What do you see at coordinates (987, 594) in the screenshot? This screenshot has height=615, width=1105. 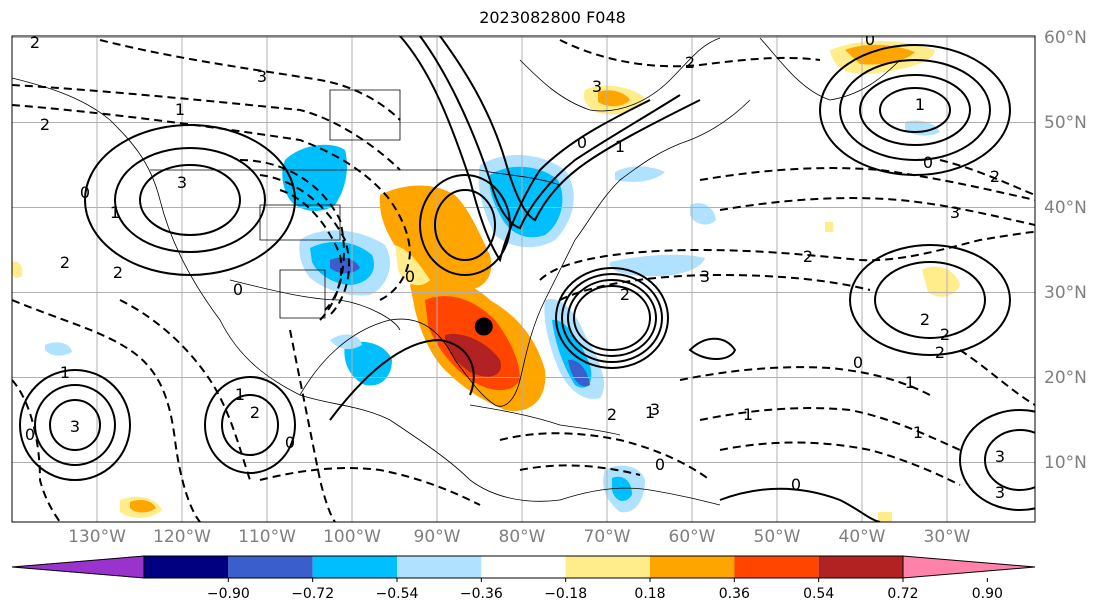 I see `colorbar-tick-label: 0.90` at bounding box center [987, 594].